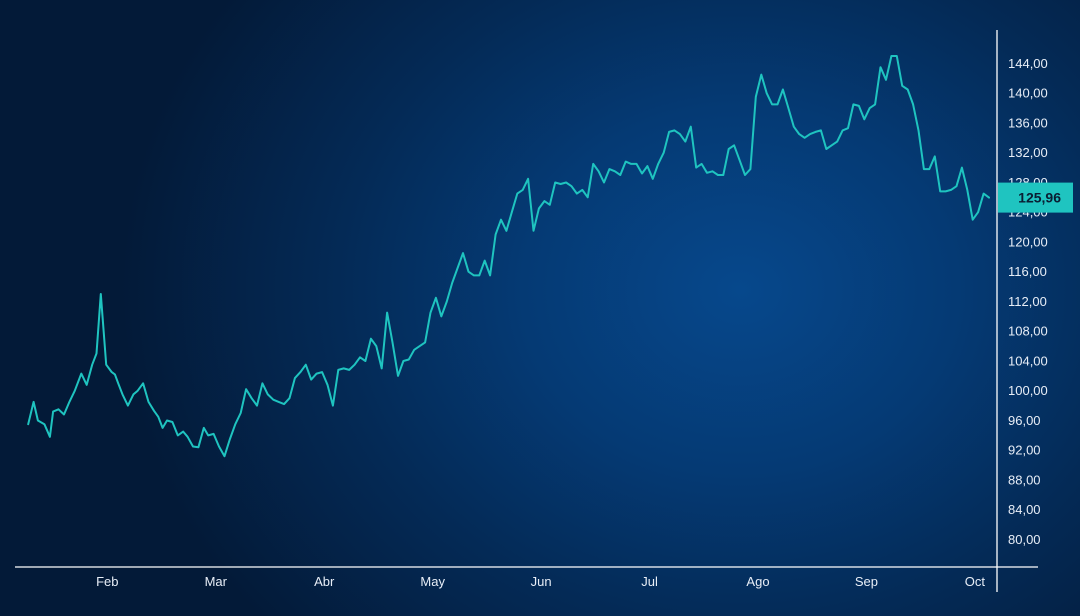  Describe the element at coordinates (1039, 198) in the screenshot. I see `last-value-label: 125,96` at that location.